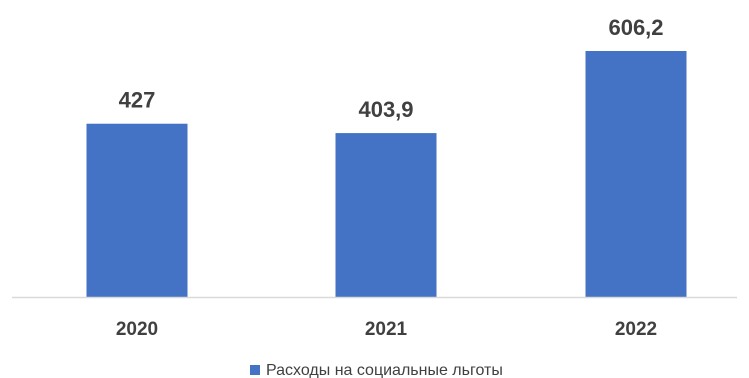  Describe the element at coordinates (636, 174) in the screenshot. I see `bar-2022` at that location.